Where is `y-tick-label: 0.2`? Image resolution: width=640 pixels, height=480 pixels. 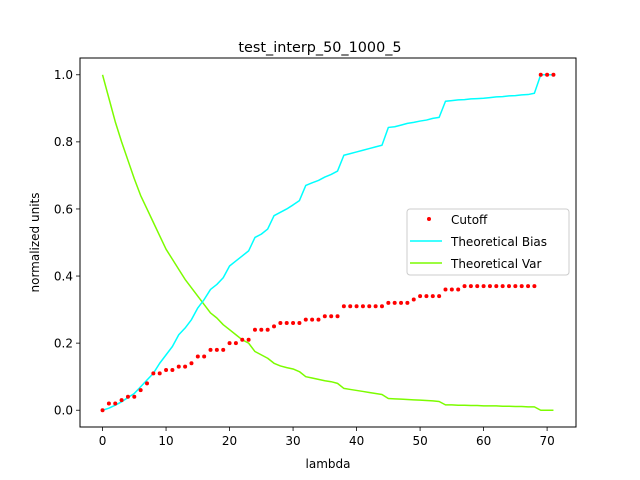 y-tick-label: 0.2 is located at coordinates (63, 343).